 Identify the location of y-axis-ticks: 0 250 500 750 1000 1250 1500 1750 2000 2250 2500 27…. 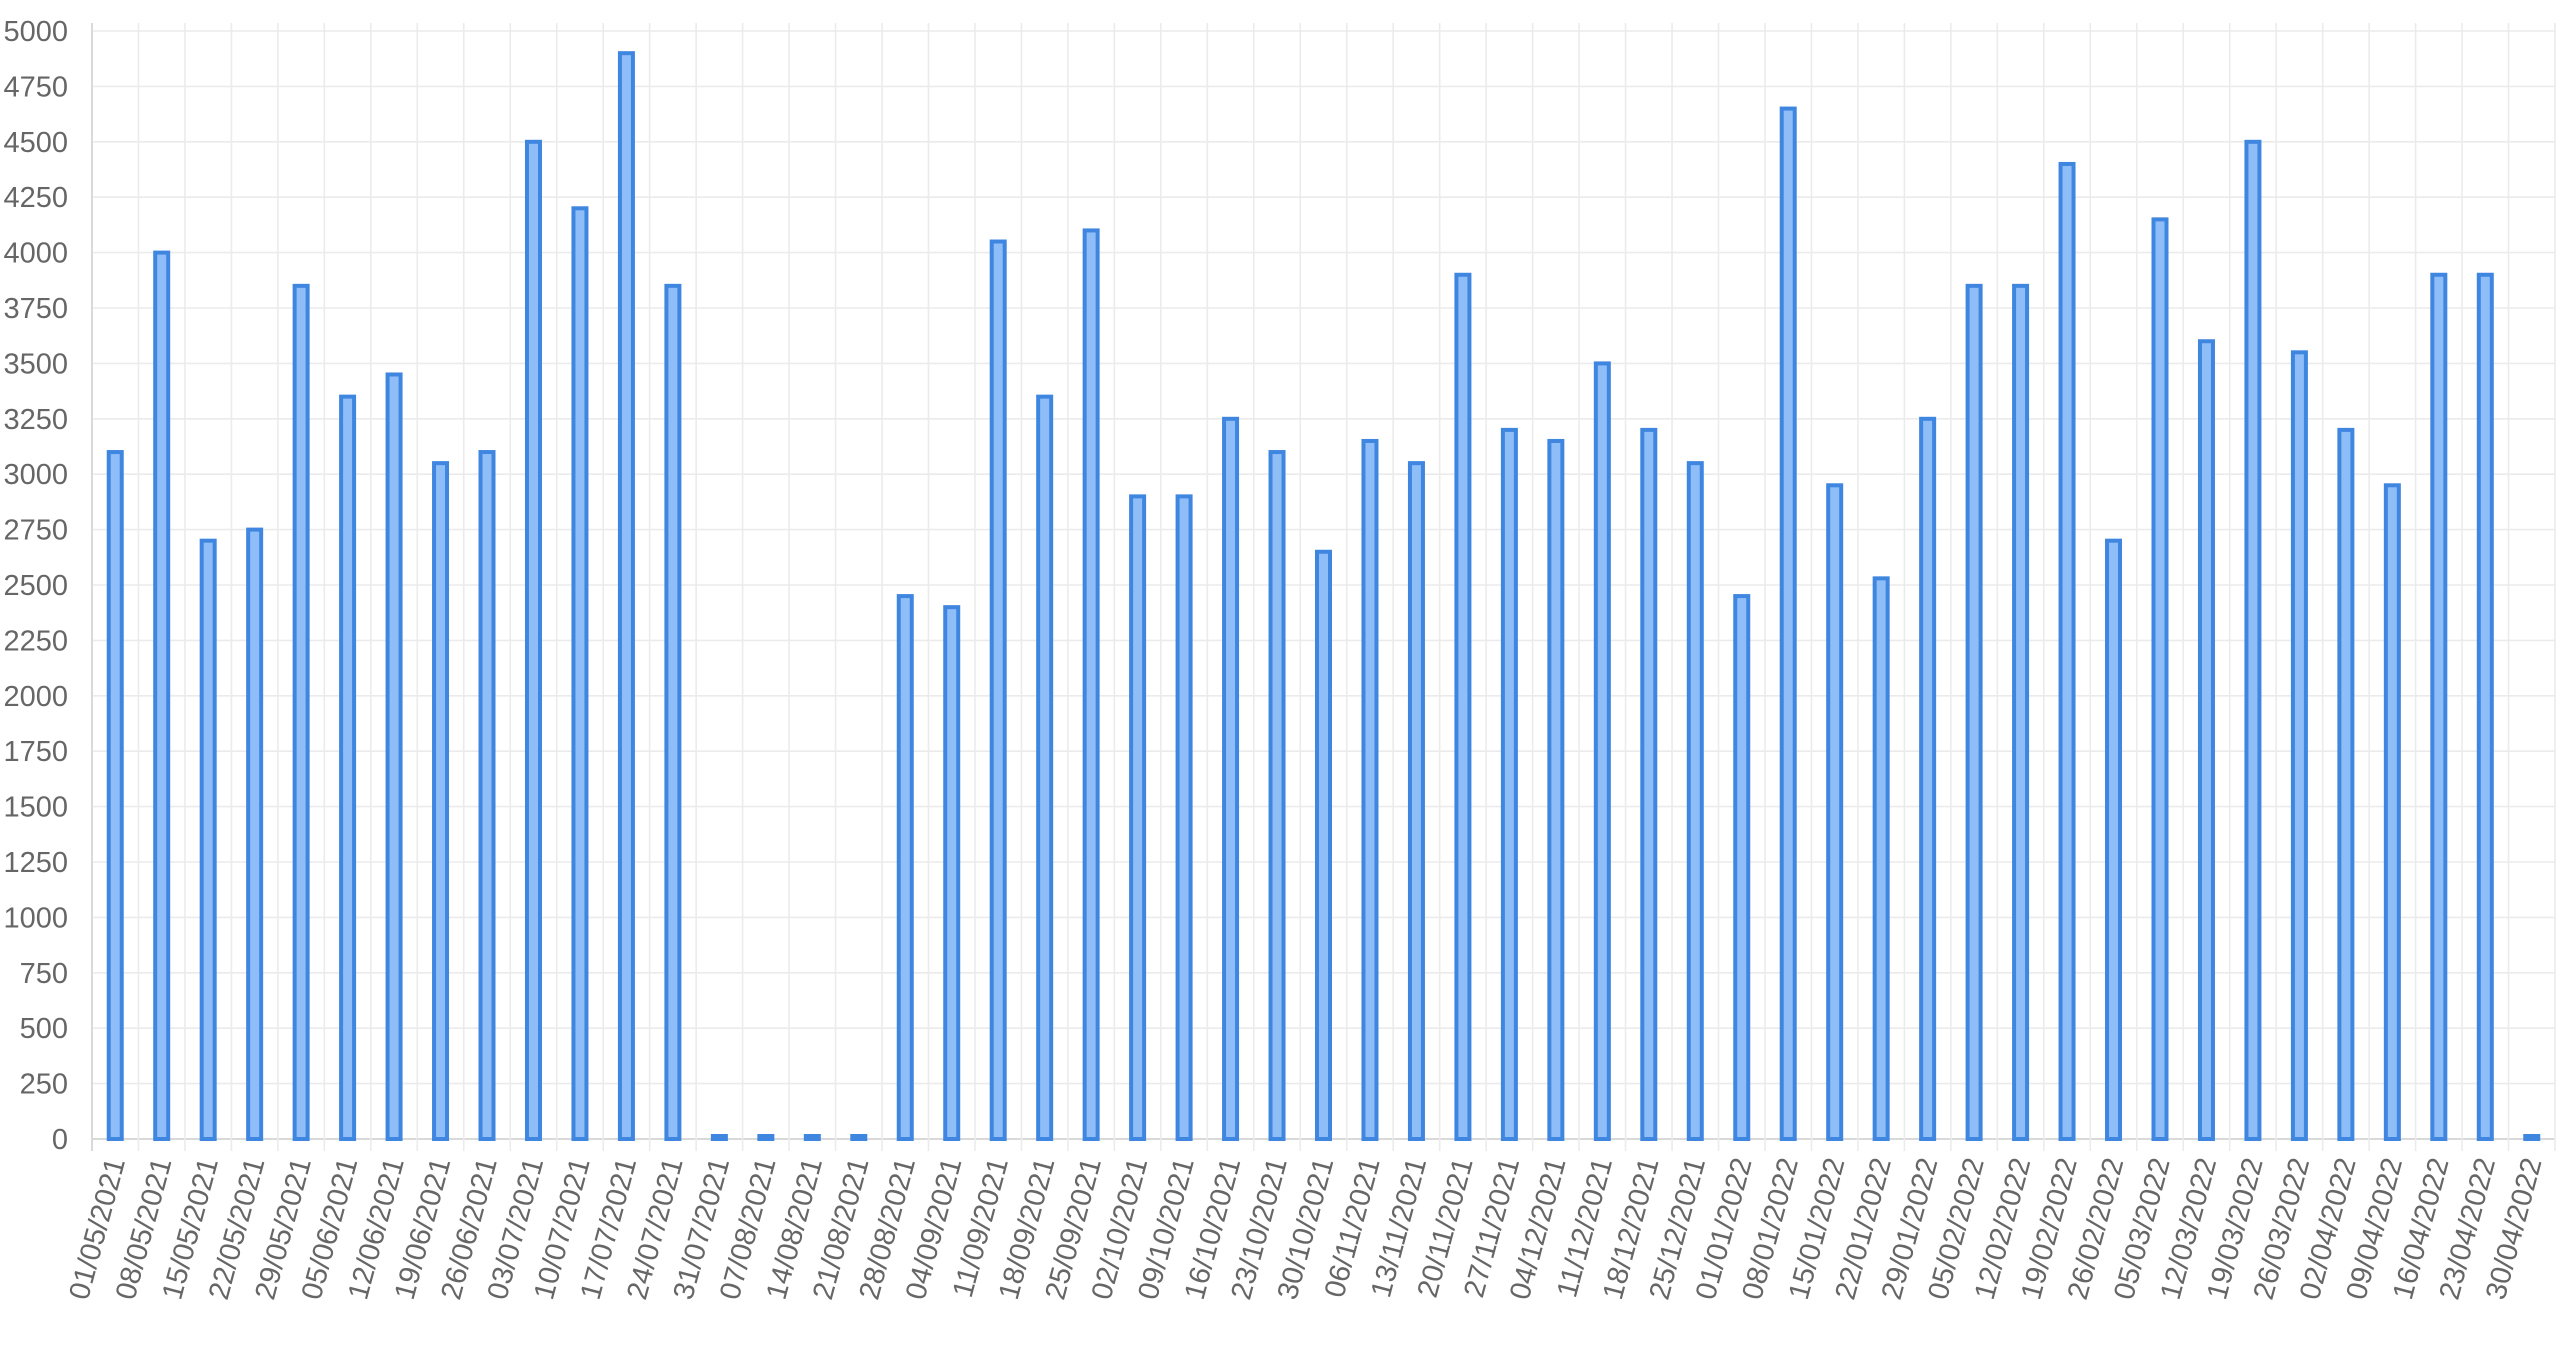
(35, 586).